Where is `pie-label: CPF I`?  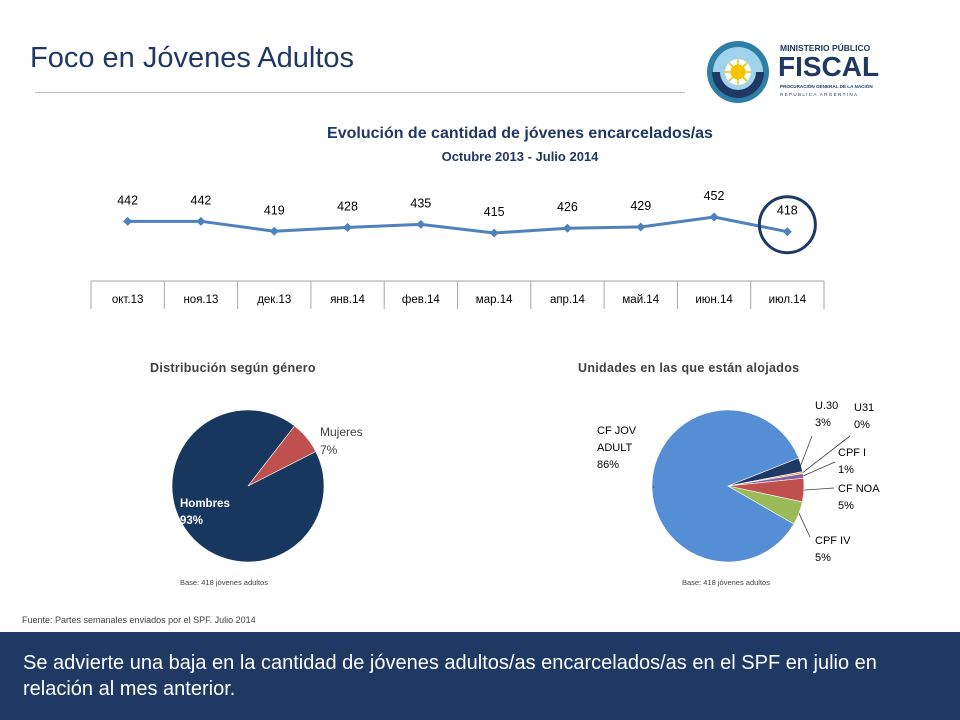
pie-label: CPF I is located at coordinates (852, 453).